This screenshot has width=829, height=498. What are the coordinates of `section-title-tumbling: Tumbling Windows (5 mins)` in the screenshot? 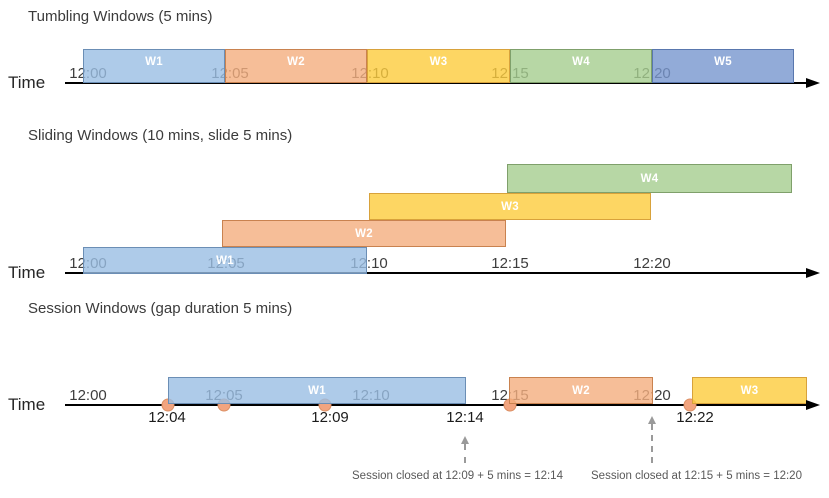 It's located at (120, 16).